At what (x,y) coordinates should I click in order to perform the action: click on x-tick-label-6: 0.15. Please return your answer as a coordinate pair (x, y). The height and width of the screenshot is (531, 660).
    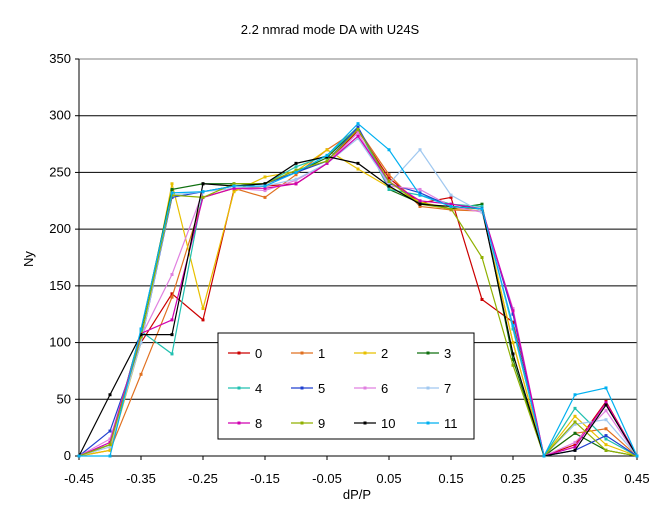
    Looking at the image, I should click on (450, 478).